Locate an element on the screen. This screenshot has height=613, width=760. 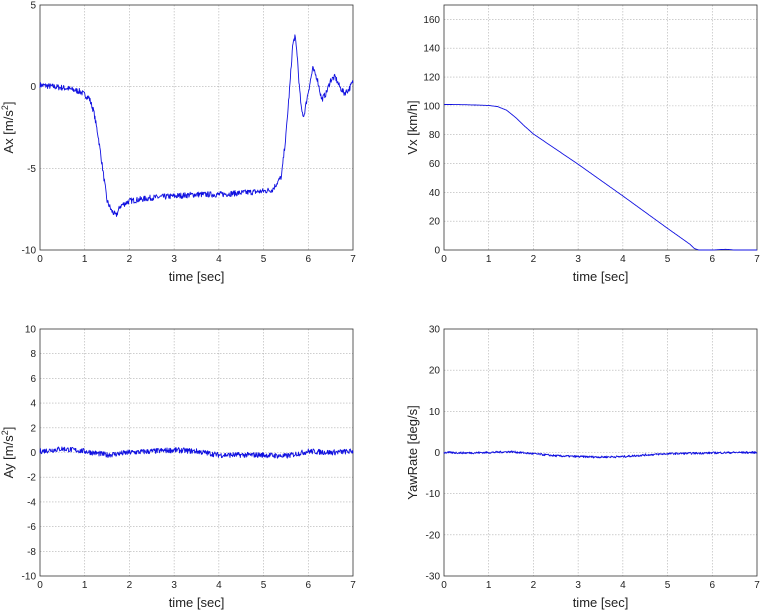
y-tick-label: -30 is located at coordinates (433, 577).